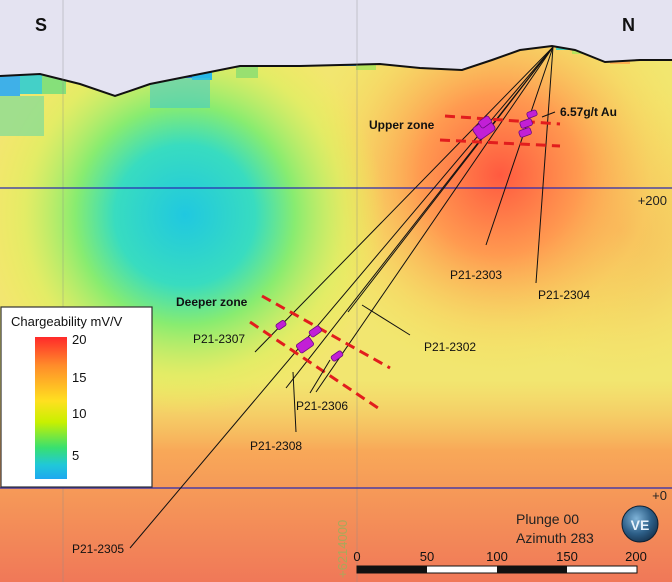 The image size is (672, 582). I want to click on elevation-label-0: +0, so click(659, 495).